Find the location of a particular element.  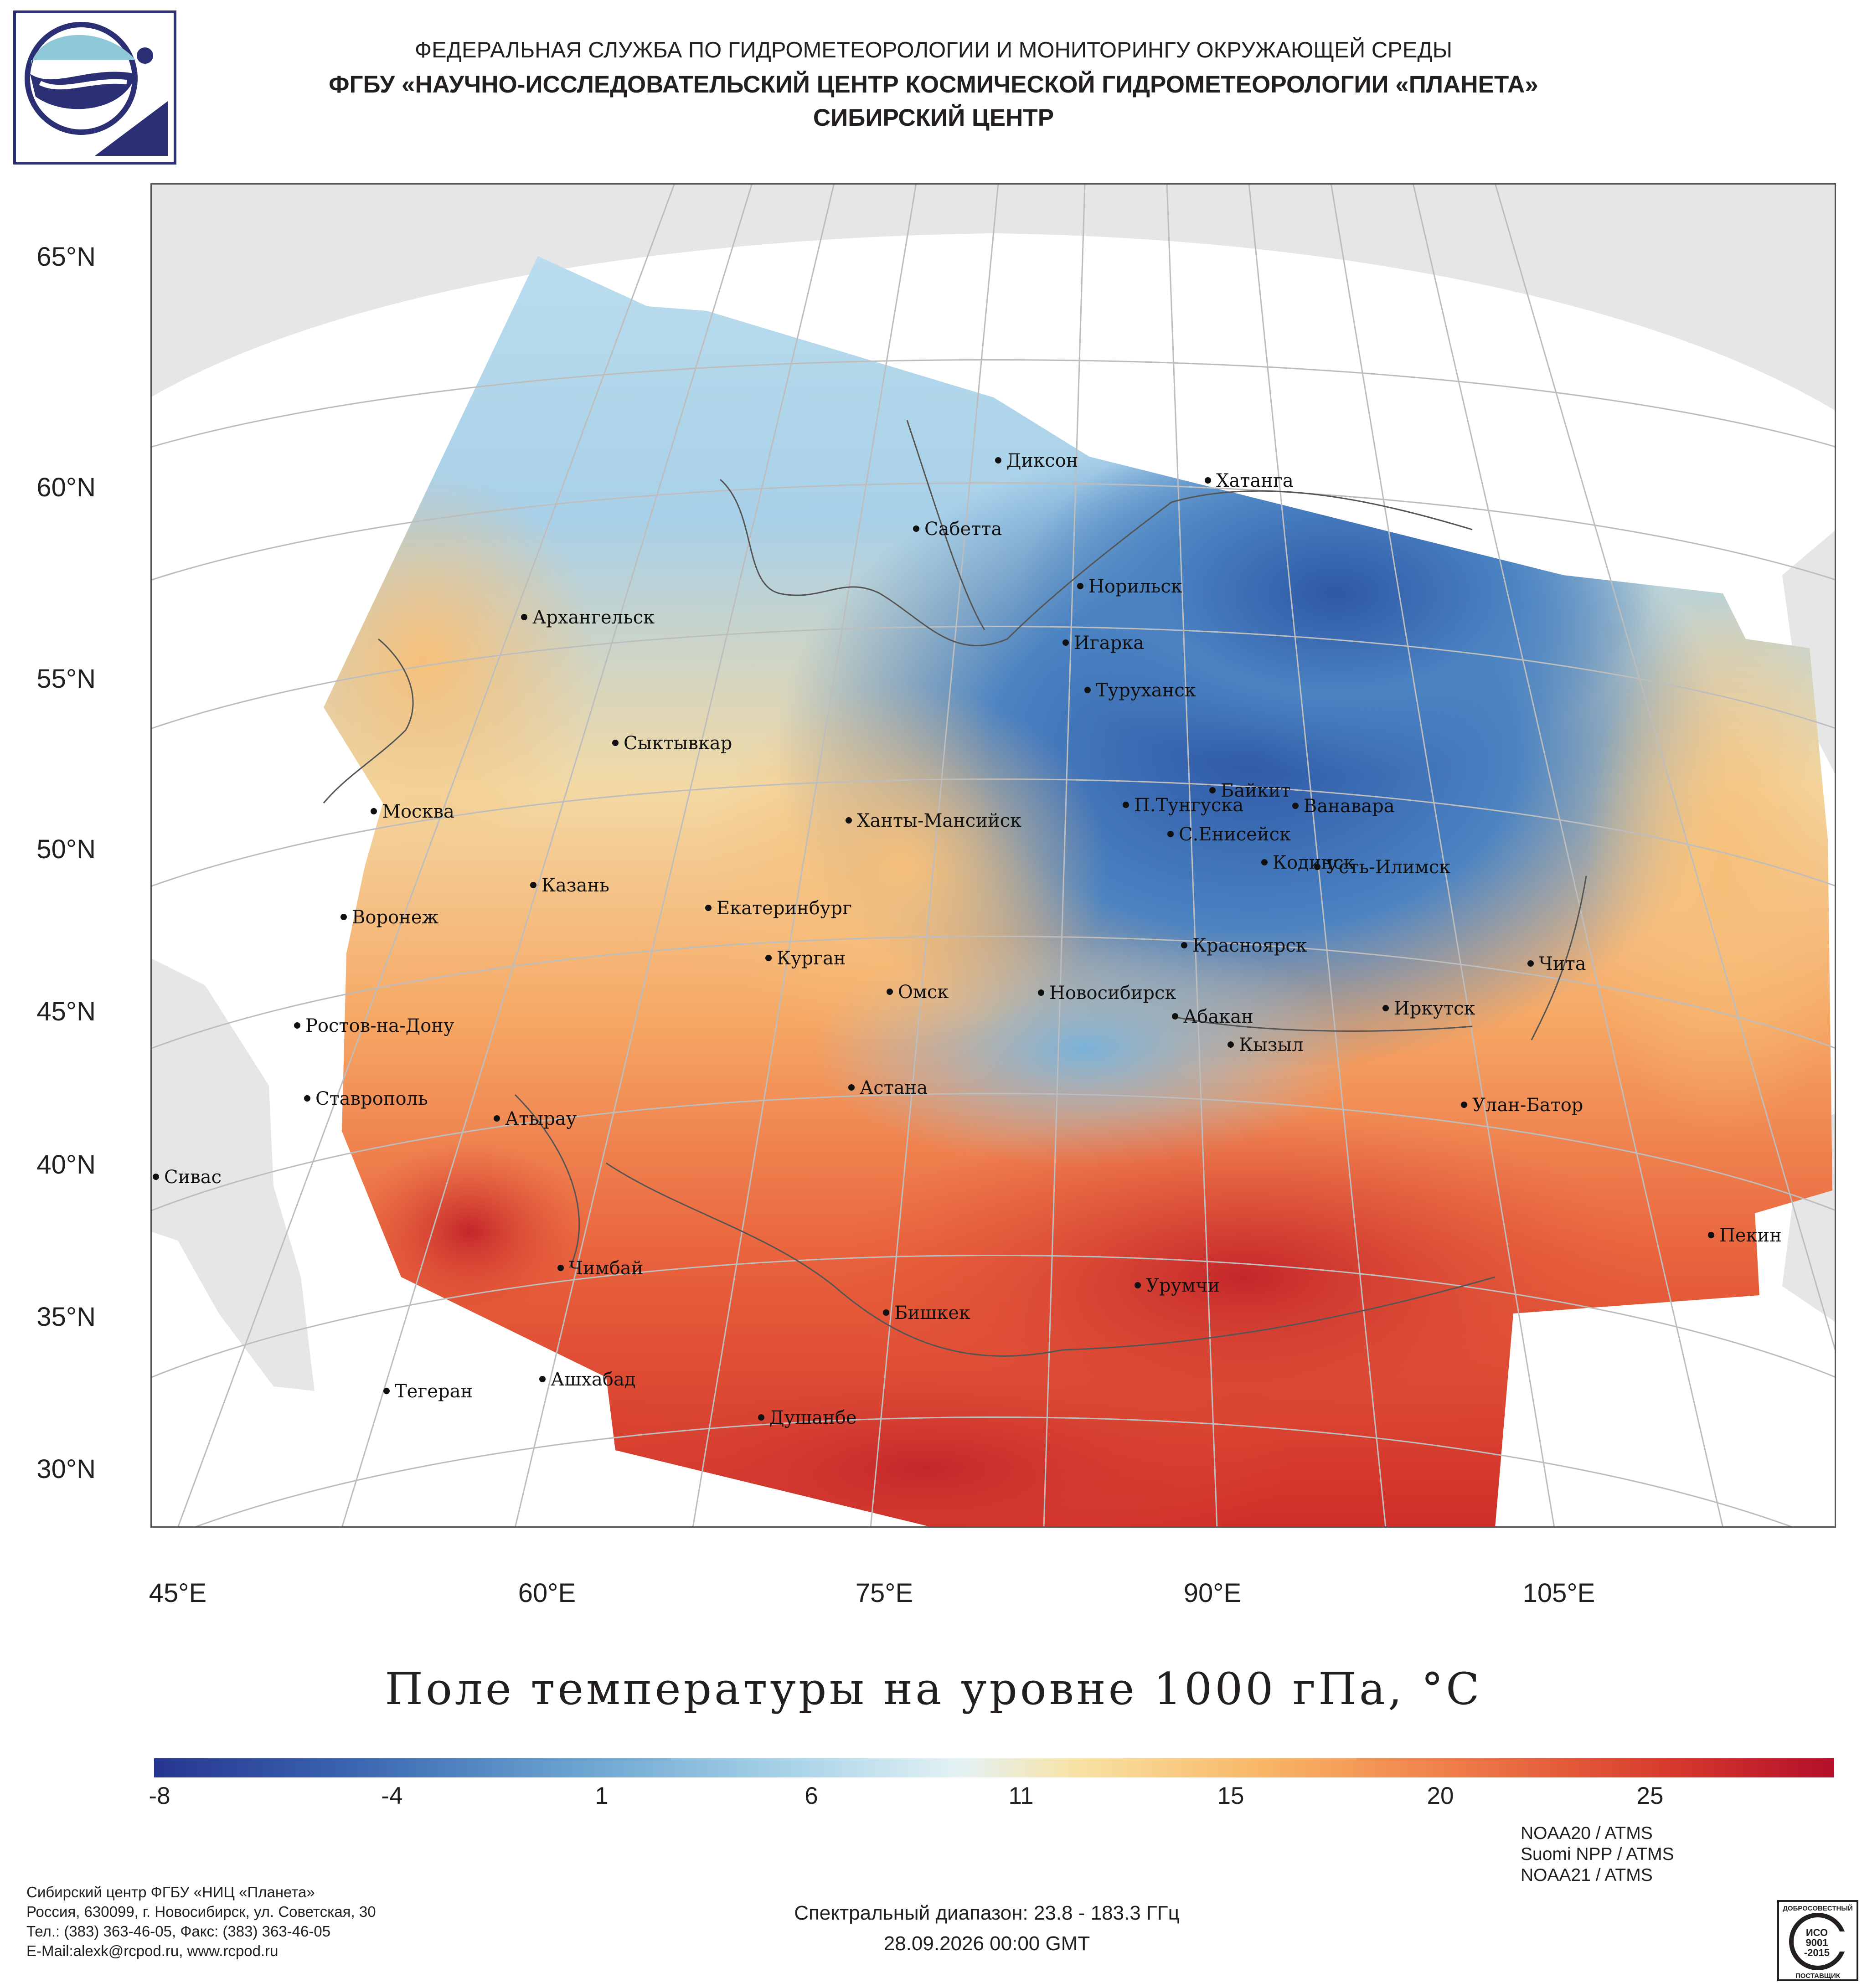

city-marker: Ростов-на-Дону is located at coordinates (374, 1026).